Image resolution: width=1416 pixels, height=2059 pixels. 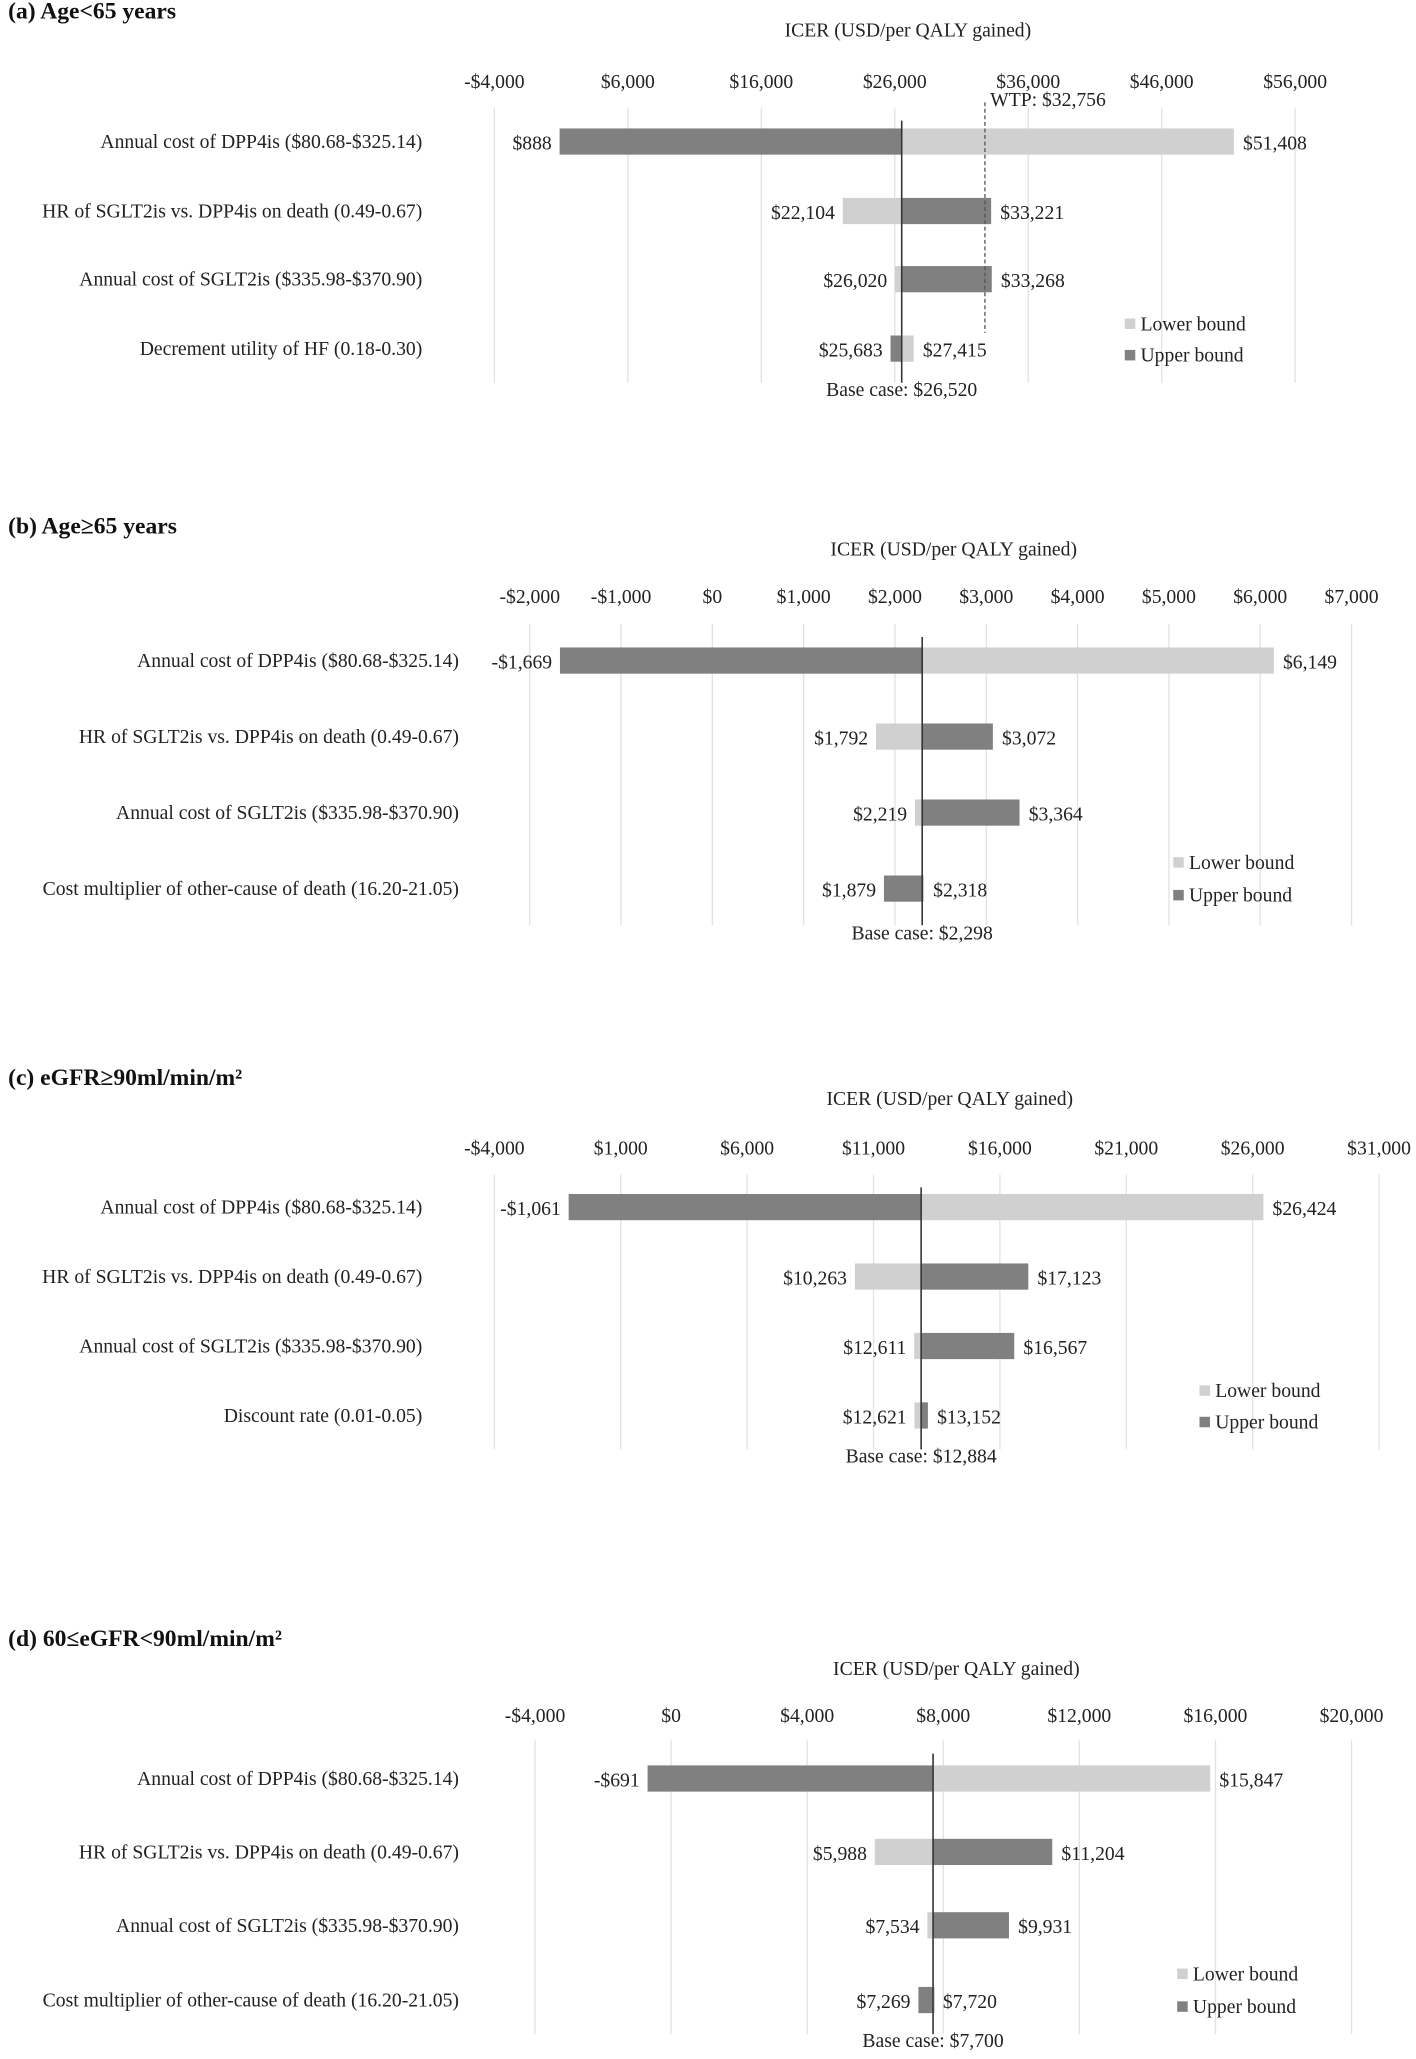 I want to click on panel-title: (c) eGFR≥90ml/min/m², so click(x=125, y=1078).